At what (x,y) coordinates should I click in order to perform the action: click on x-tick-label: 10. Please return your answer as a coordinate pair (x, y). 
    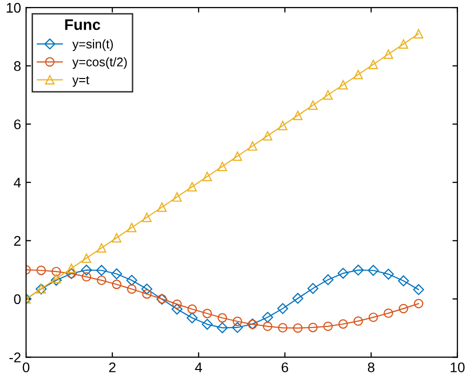
    Looking at the image, I should click on (457, 367).